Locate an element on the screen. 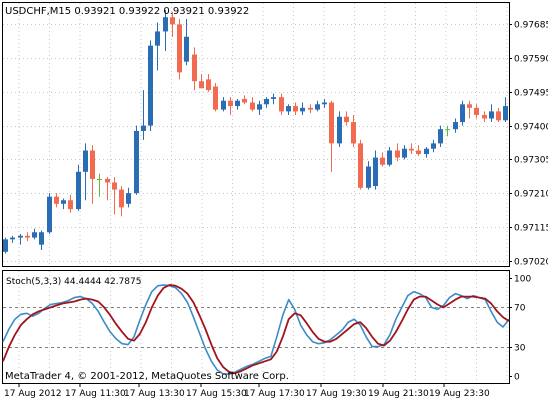  price-tick-label: 0.97590 is located at coordinates (531, 60).